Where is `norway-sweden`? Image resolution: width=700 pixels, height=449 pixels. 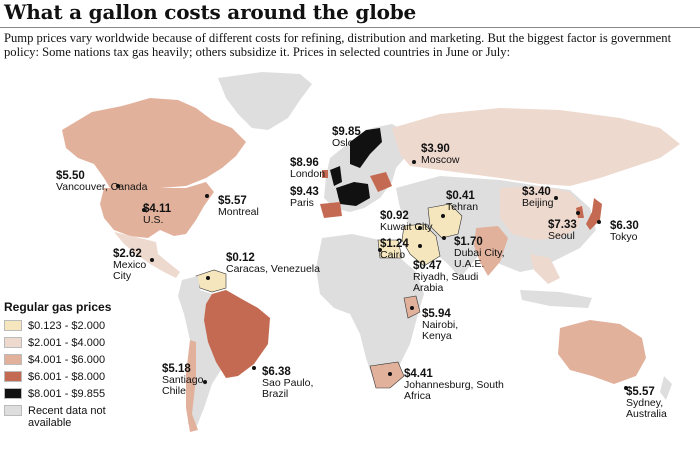 norway-sweden is located at coordinates (366, 148).